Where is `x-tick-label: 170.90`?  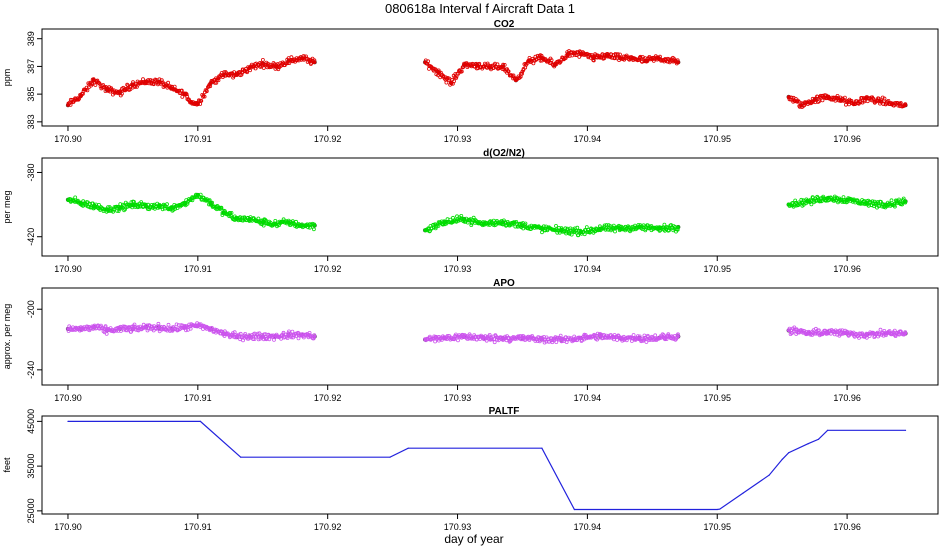 x-tick-label: 170.90 is located at coordinates (68, 269).